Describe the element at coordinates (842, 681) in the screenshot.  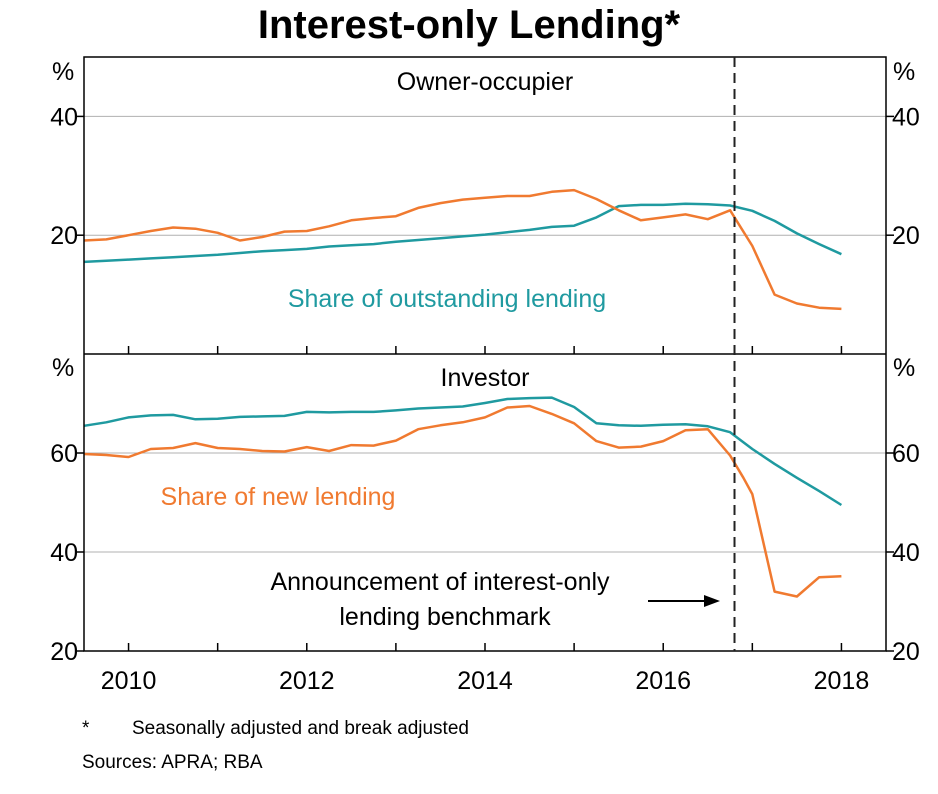
I see `x-tick-label: 2018` at that location.